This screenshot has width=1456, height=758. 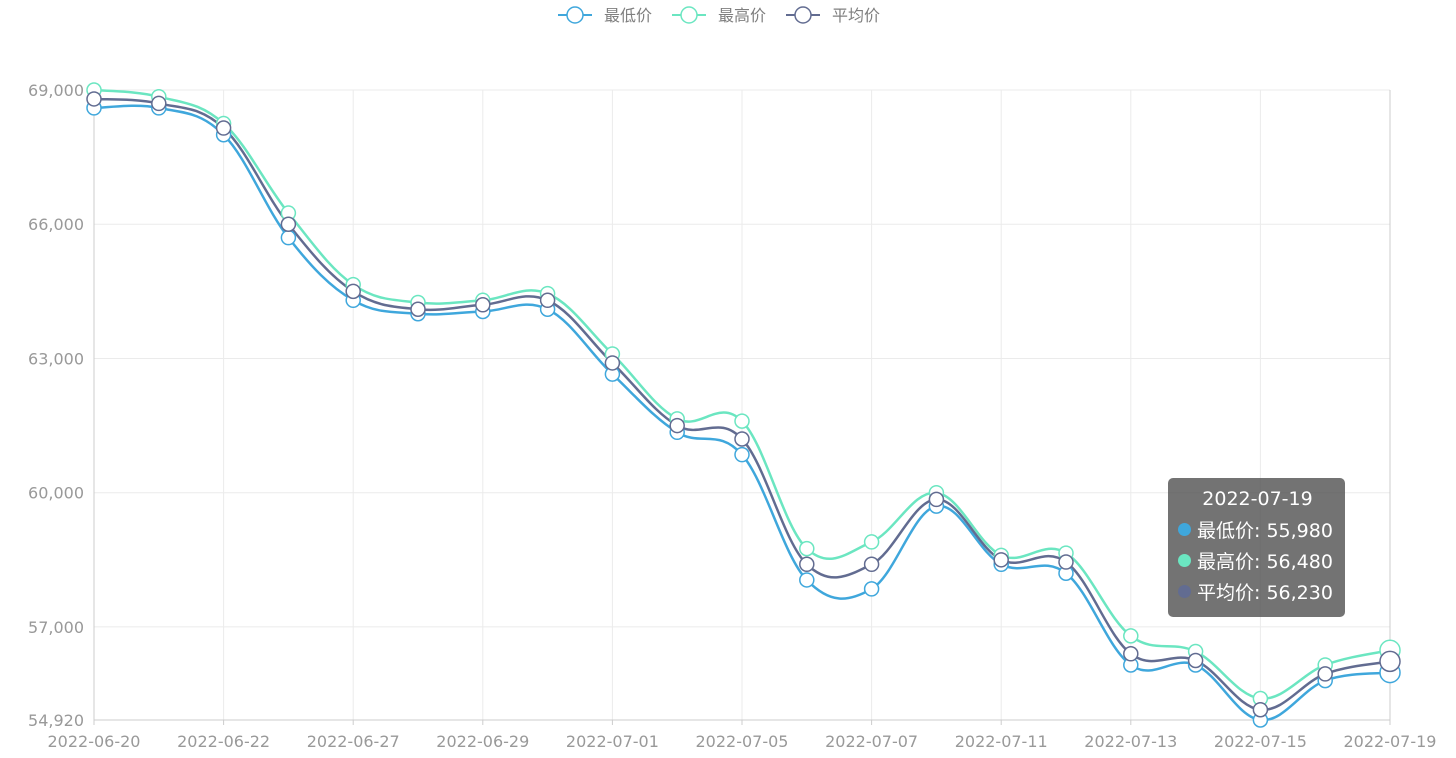 What do you see at coordinates (871, 741) in the screenshot?
I see `x-tick-label: 2022-07-07` at bounding box center [871, 741].